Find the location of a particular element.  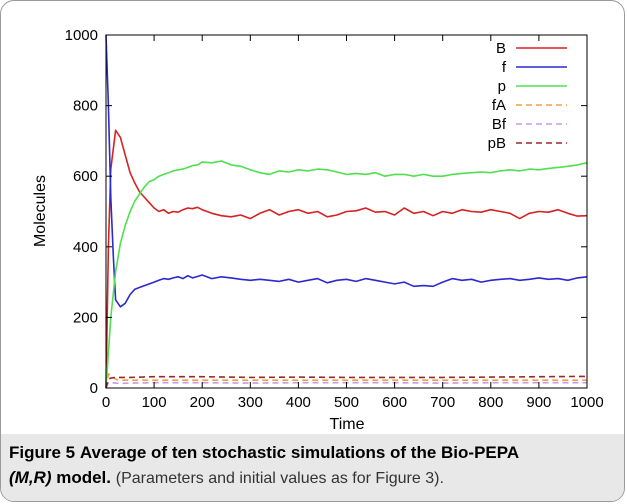

x-tick-label: 300 is located at coordinates (250, 402).